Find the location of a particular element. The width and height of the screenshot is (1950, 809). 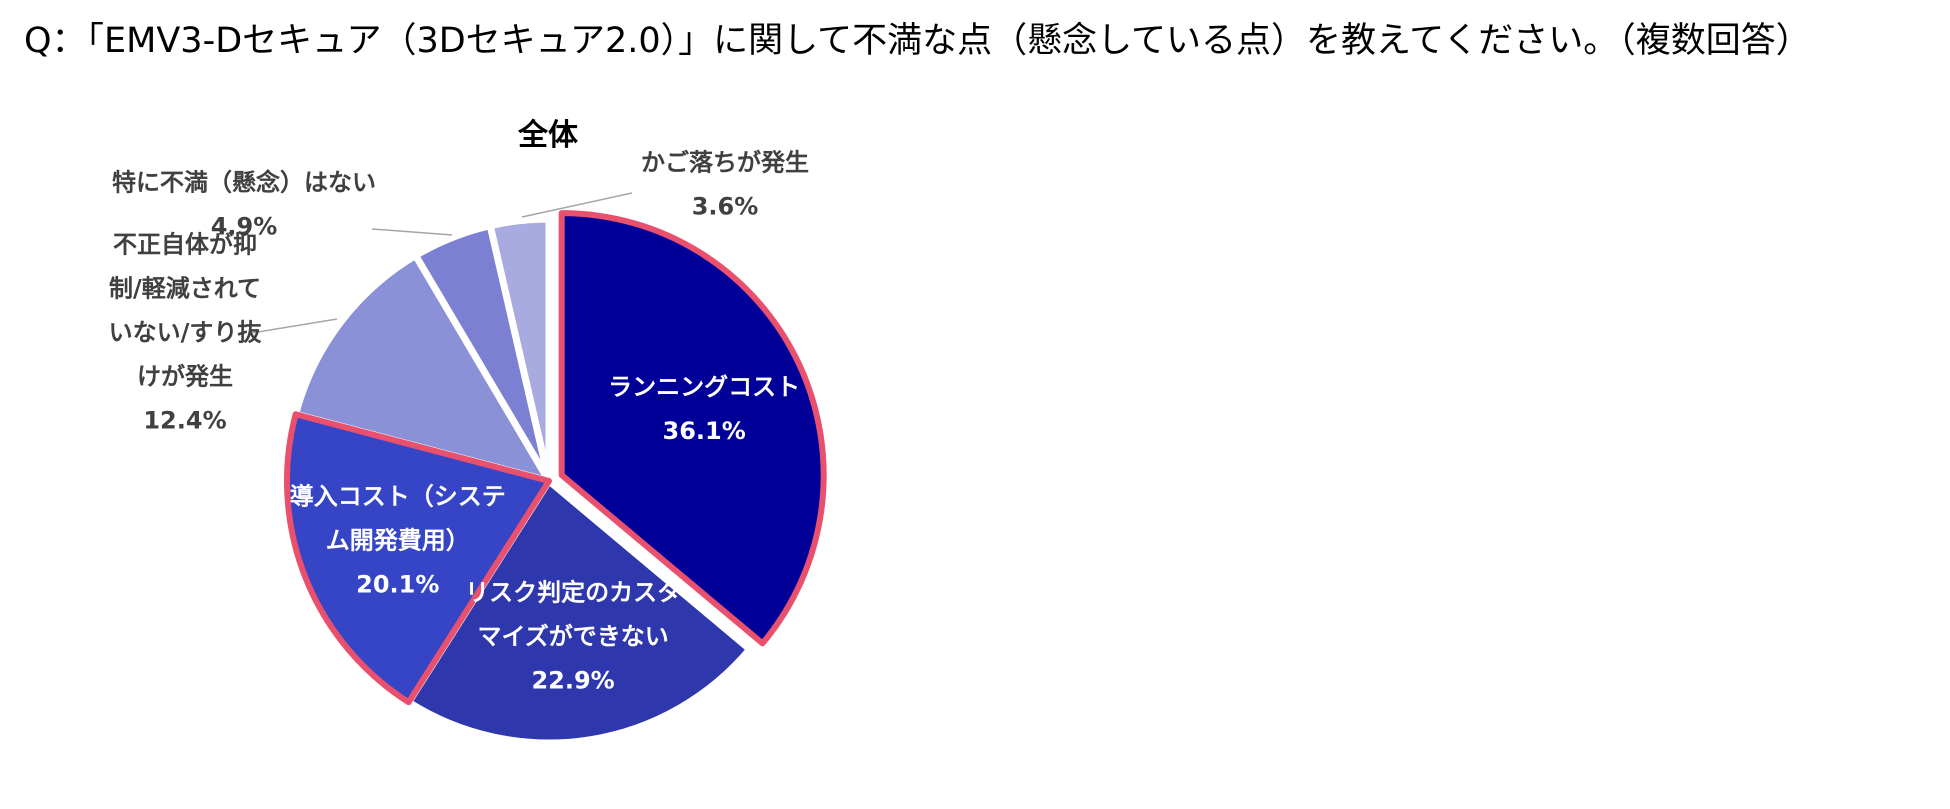

chart-title: 全体 is located at coordinates (548, 135).